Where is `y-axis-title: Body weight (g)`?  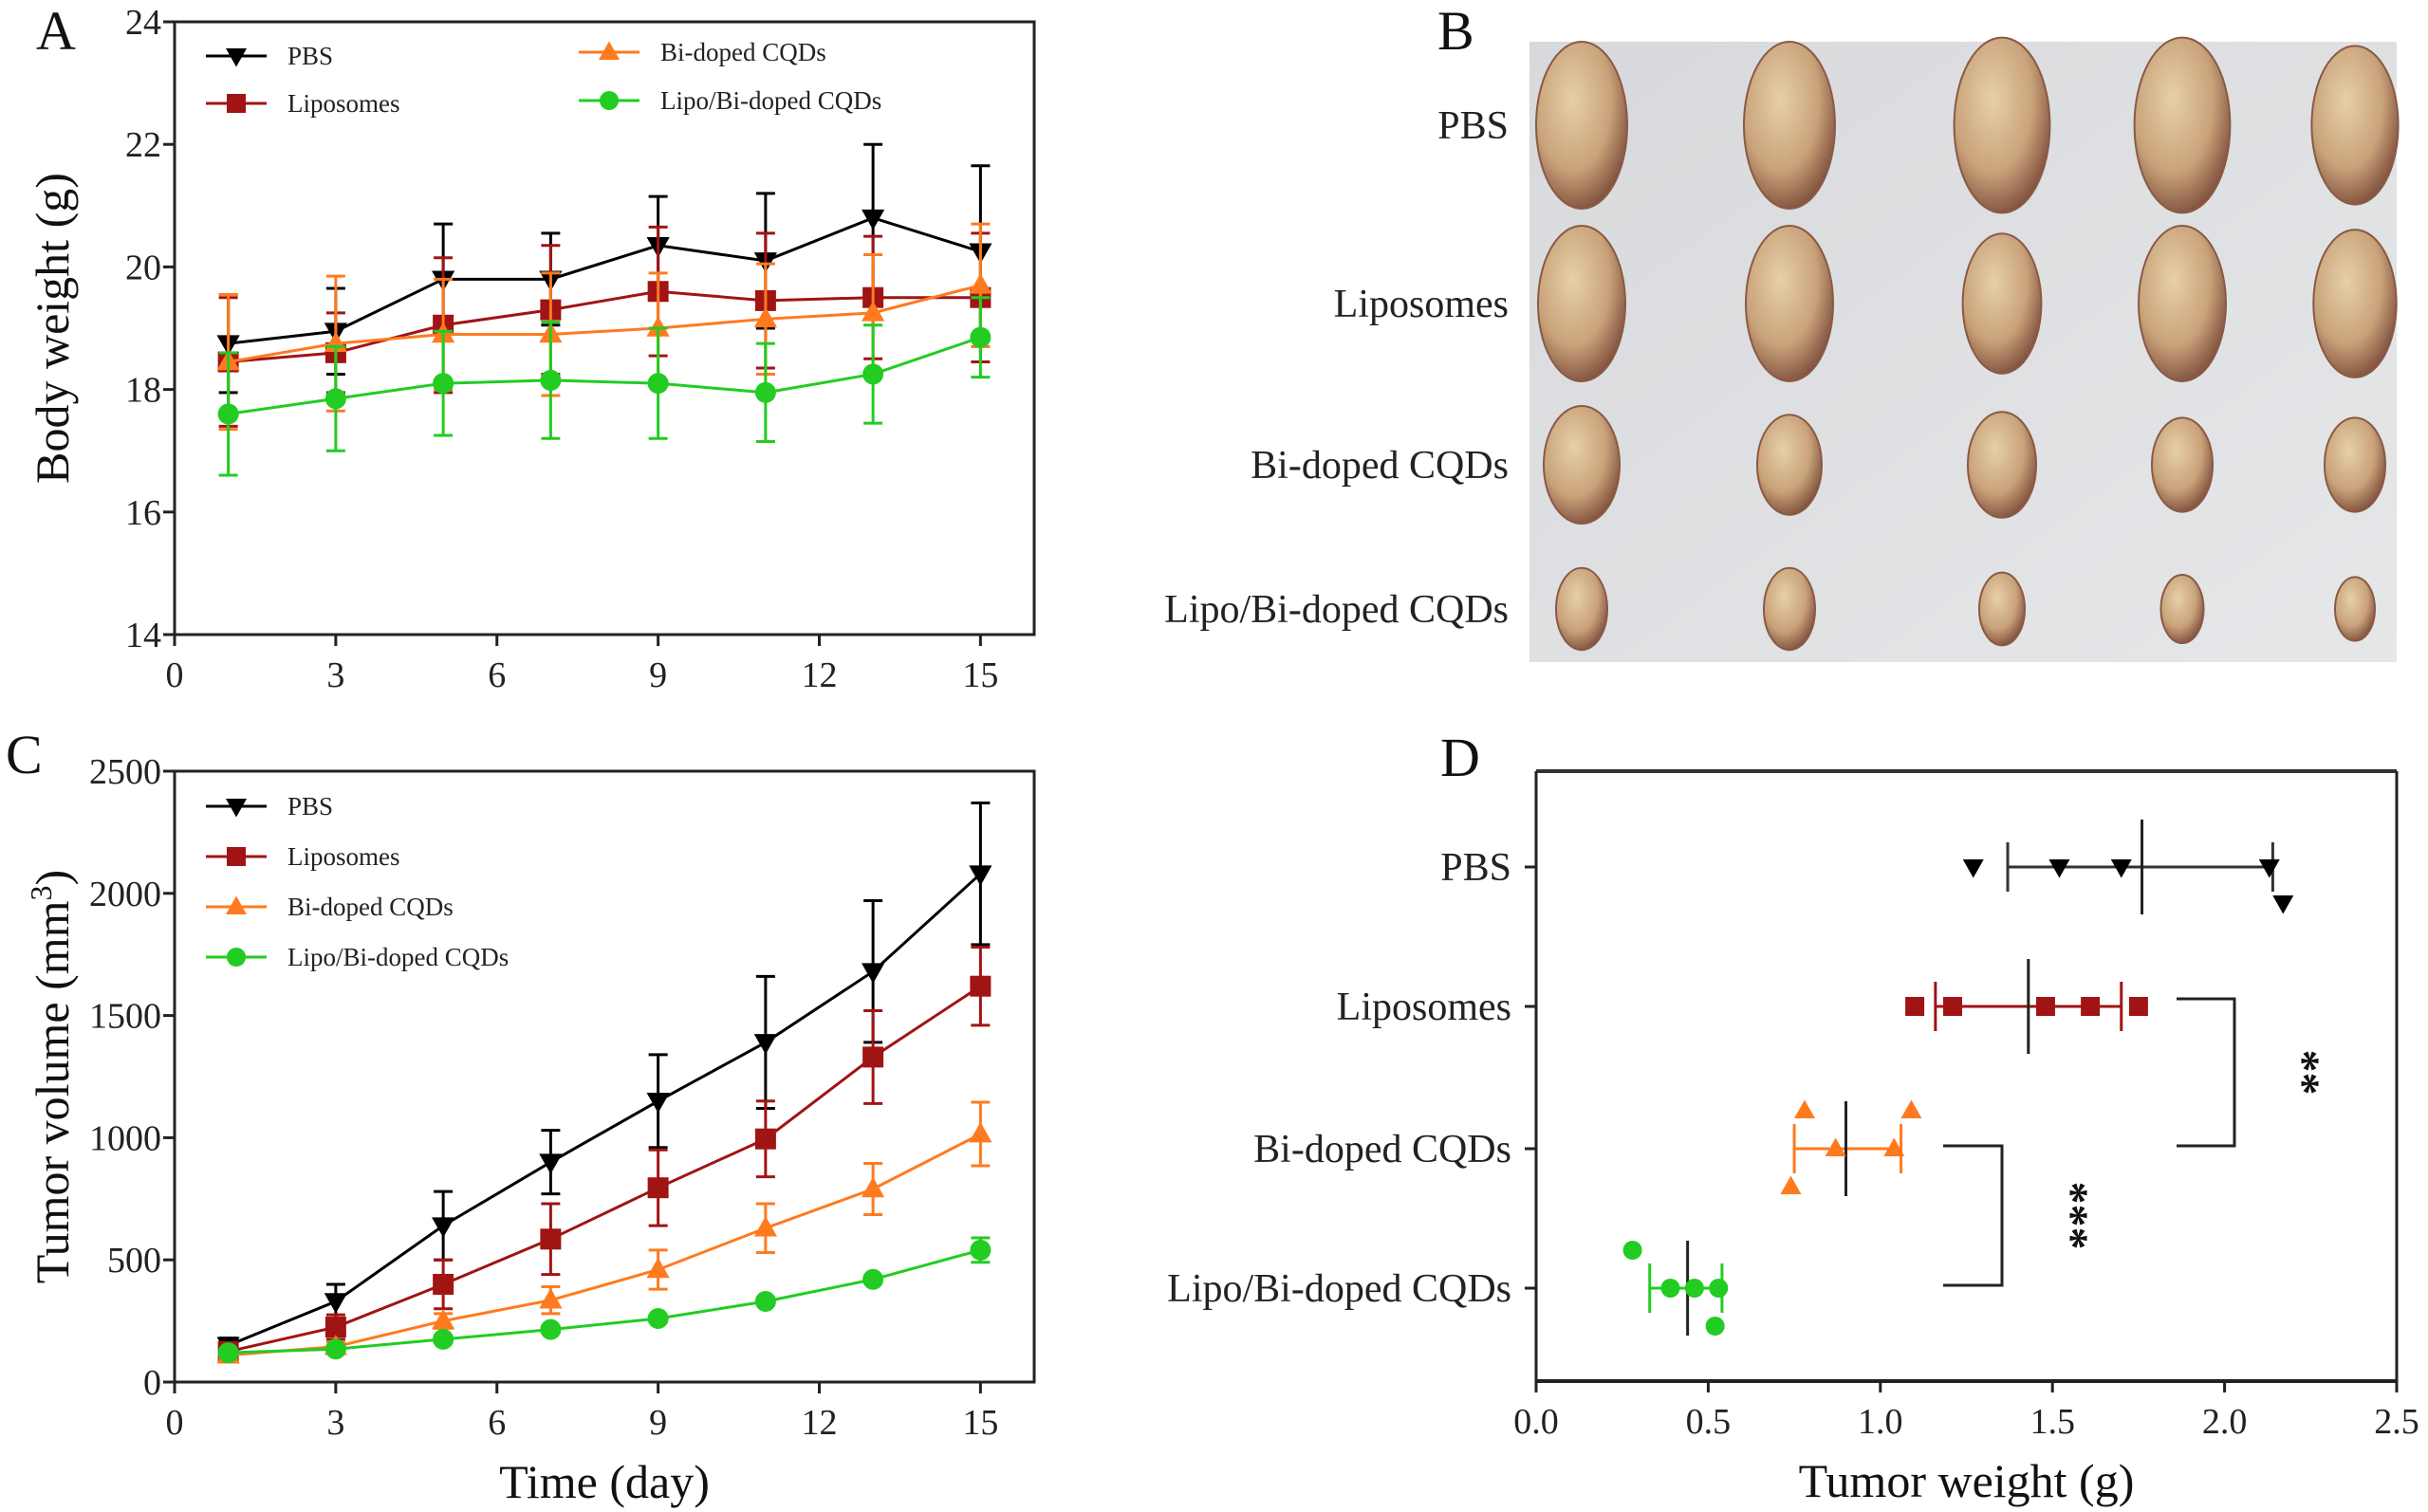 y-axis-title: Body weight (g) is located at coordinates (53, 328).